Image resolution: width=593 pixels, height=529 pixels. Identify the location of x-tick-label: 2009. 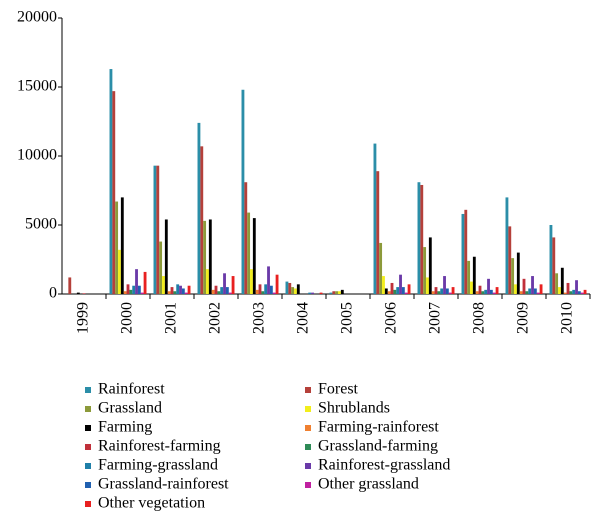
(523, 318).